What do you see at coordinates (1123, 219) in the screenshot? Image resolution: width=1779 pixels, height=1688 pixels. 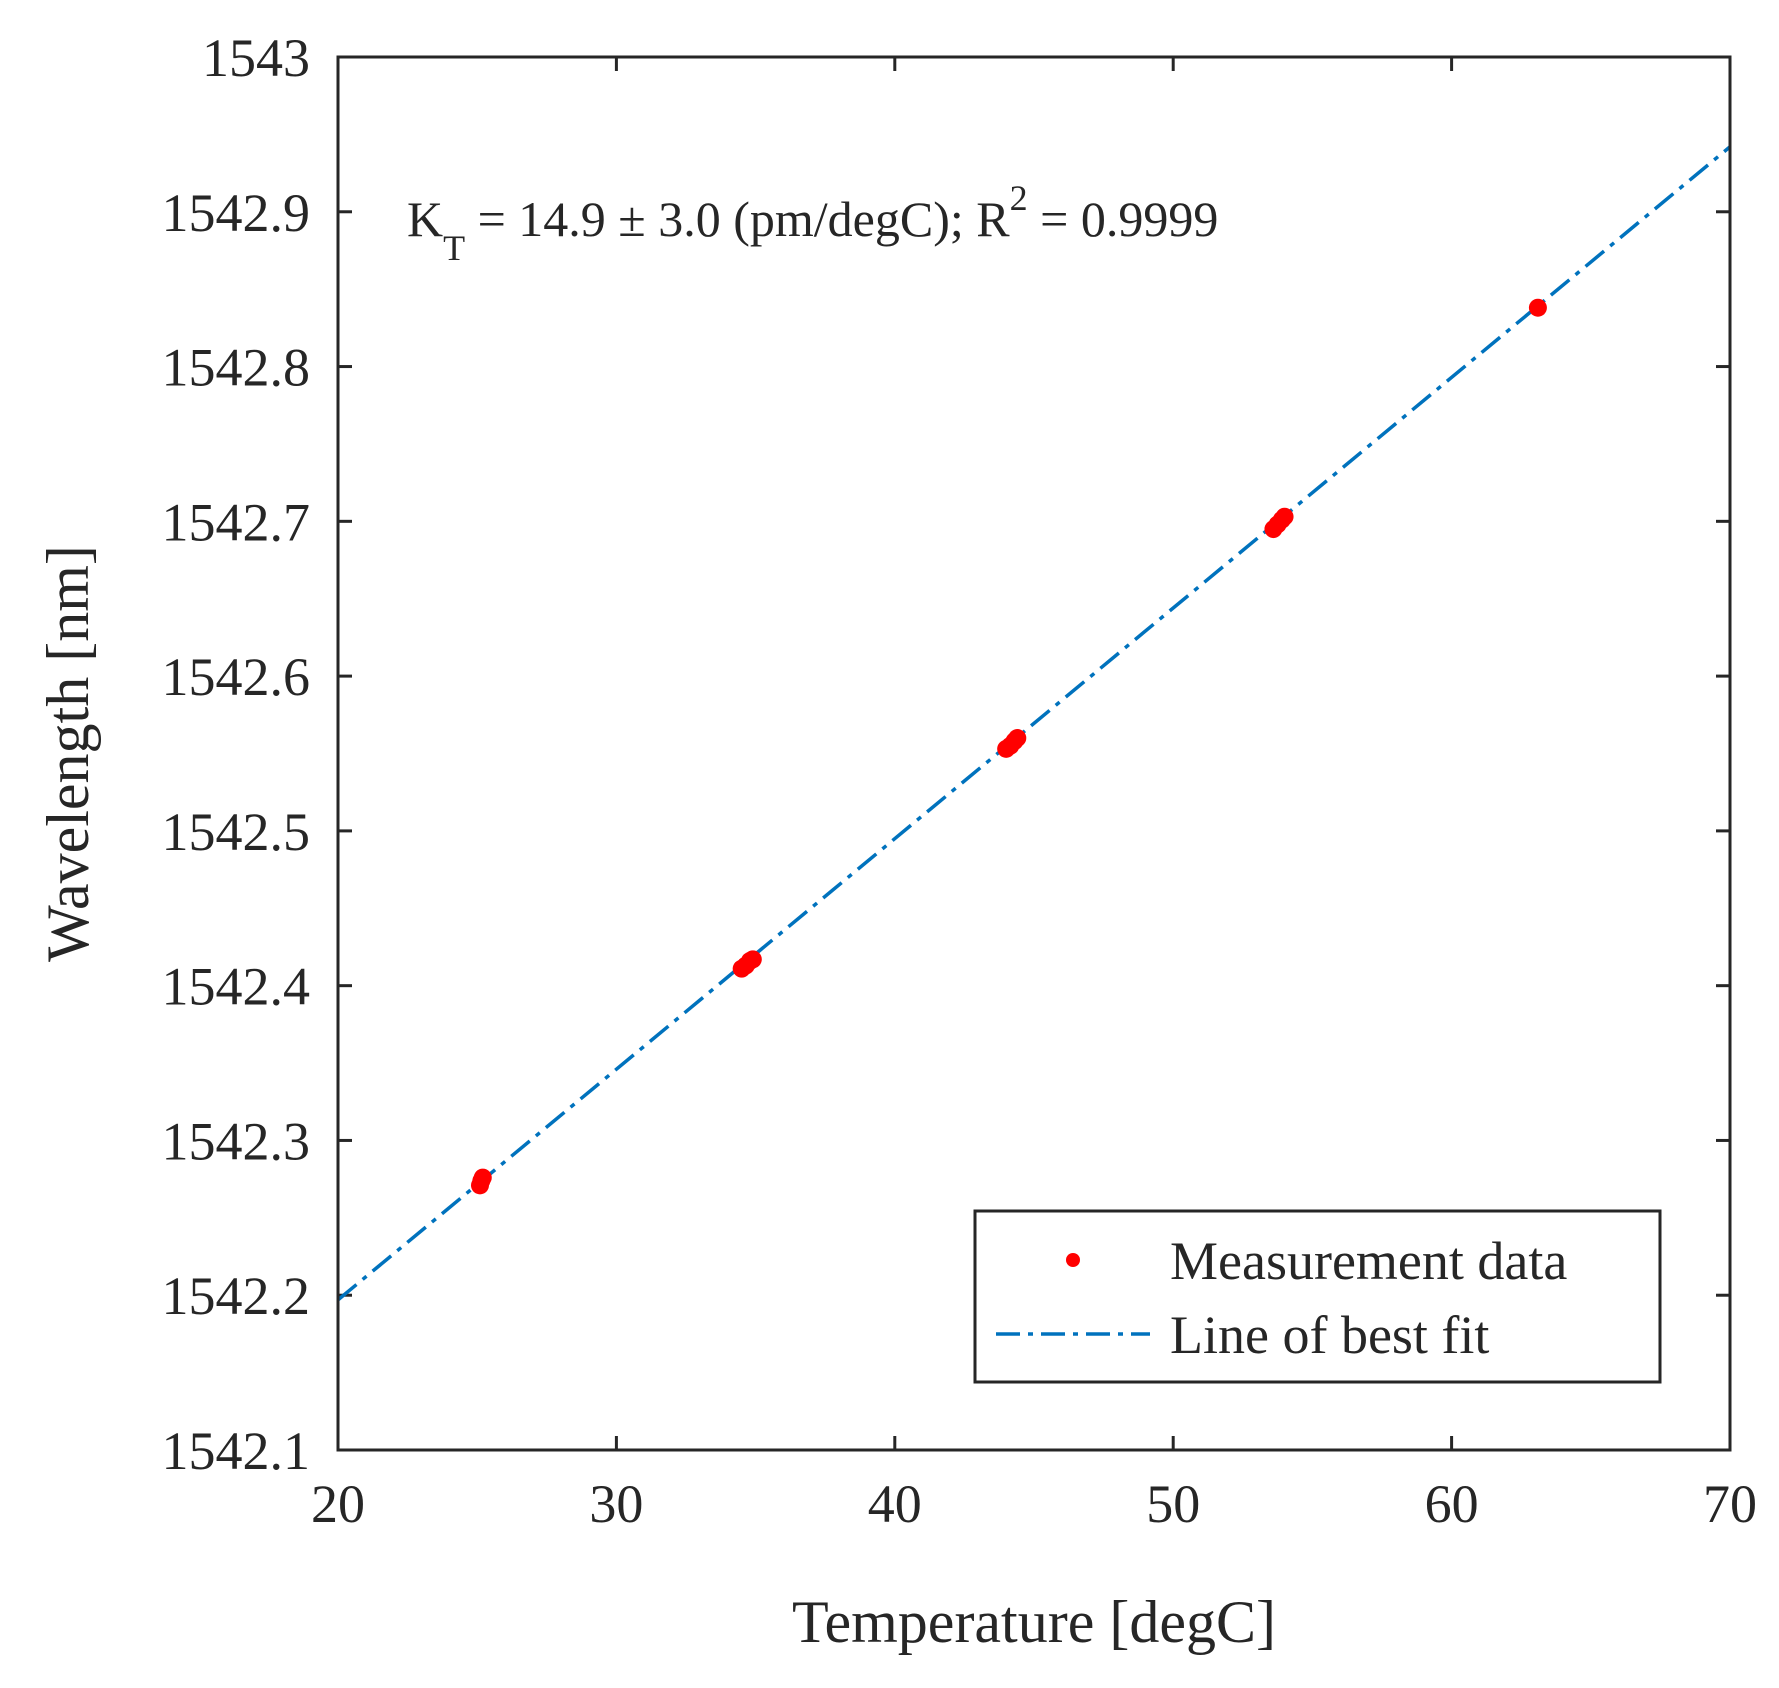 I see `annotation-end: = 0.9999` at bounding box center [1123, 219].